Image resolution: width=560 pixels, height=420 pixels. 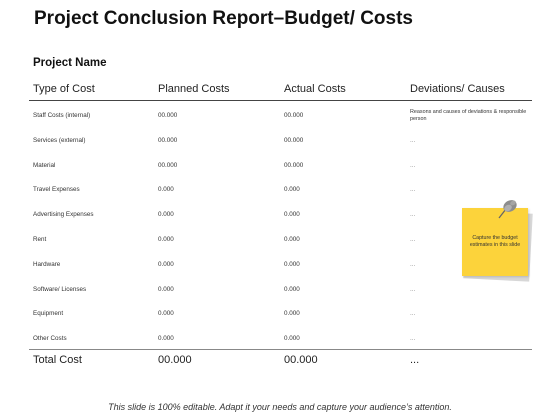 I want to click on cell-type: Travel Expenses, so click(x=56, y=190).